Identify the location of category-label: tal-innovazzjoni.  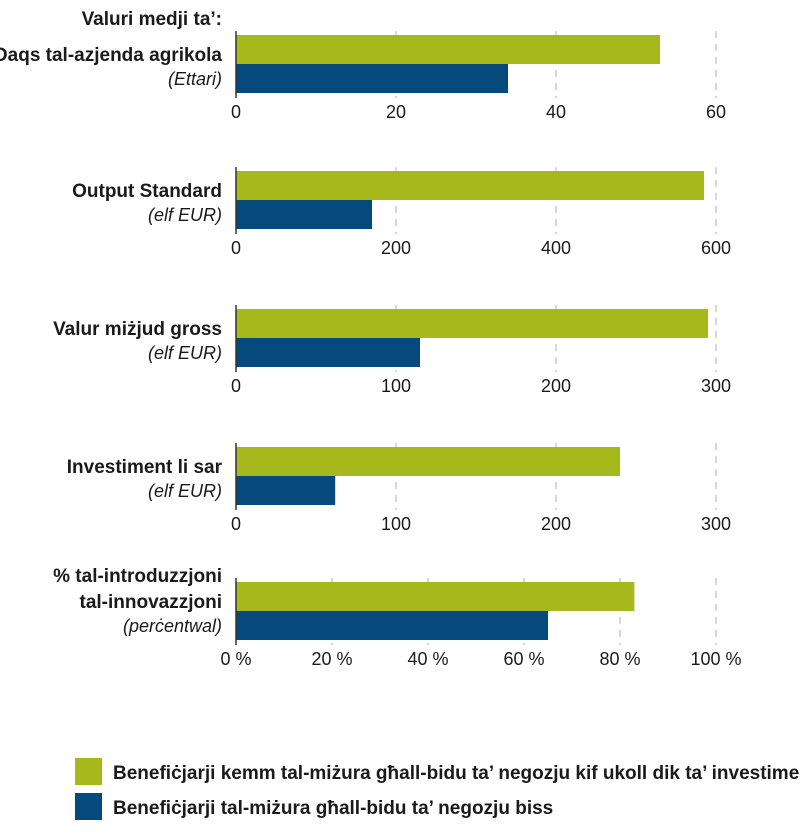
(151, 602).